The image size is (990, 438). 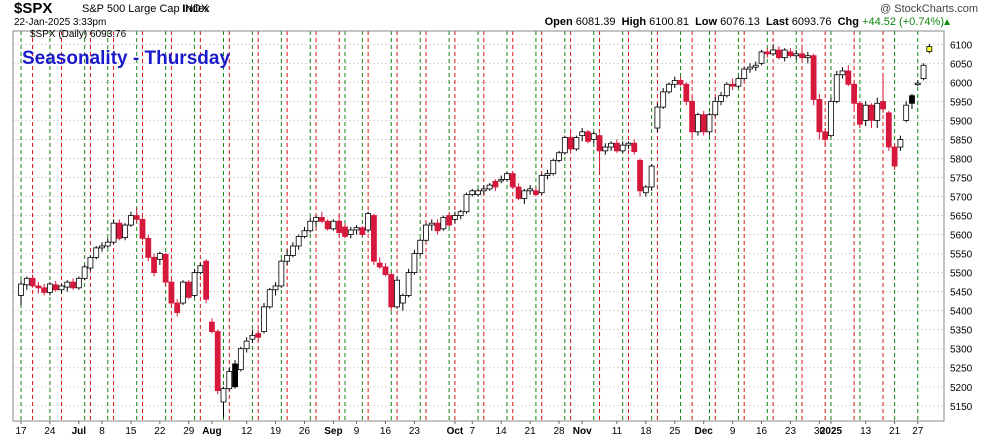 I want to click on y-tick-label: 5600, so click(x=961, y=236).